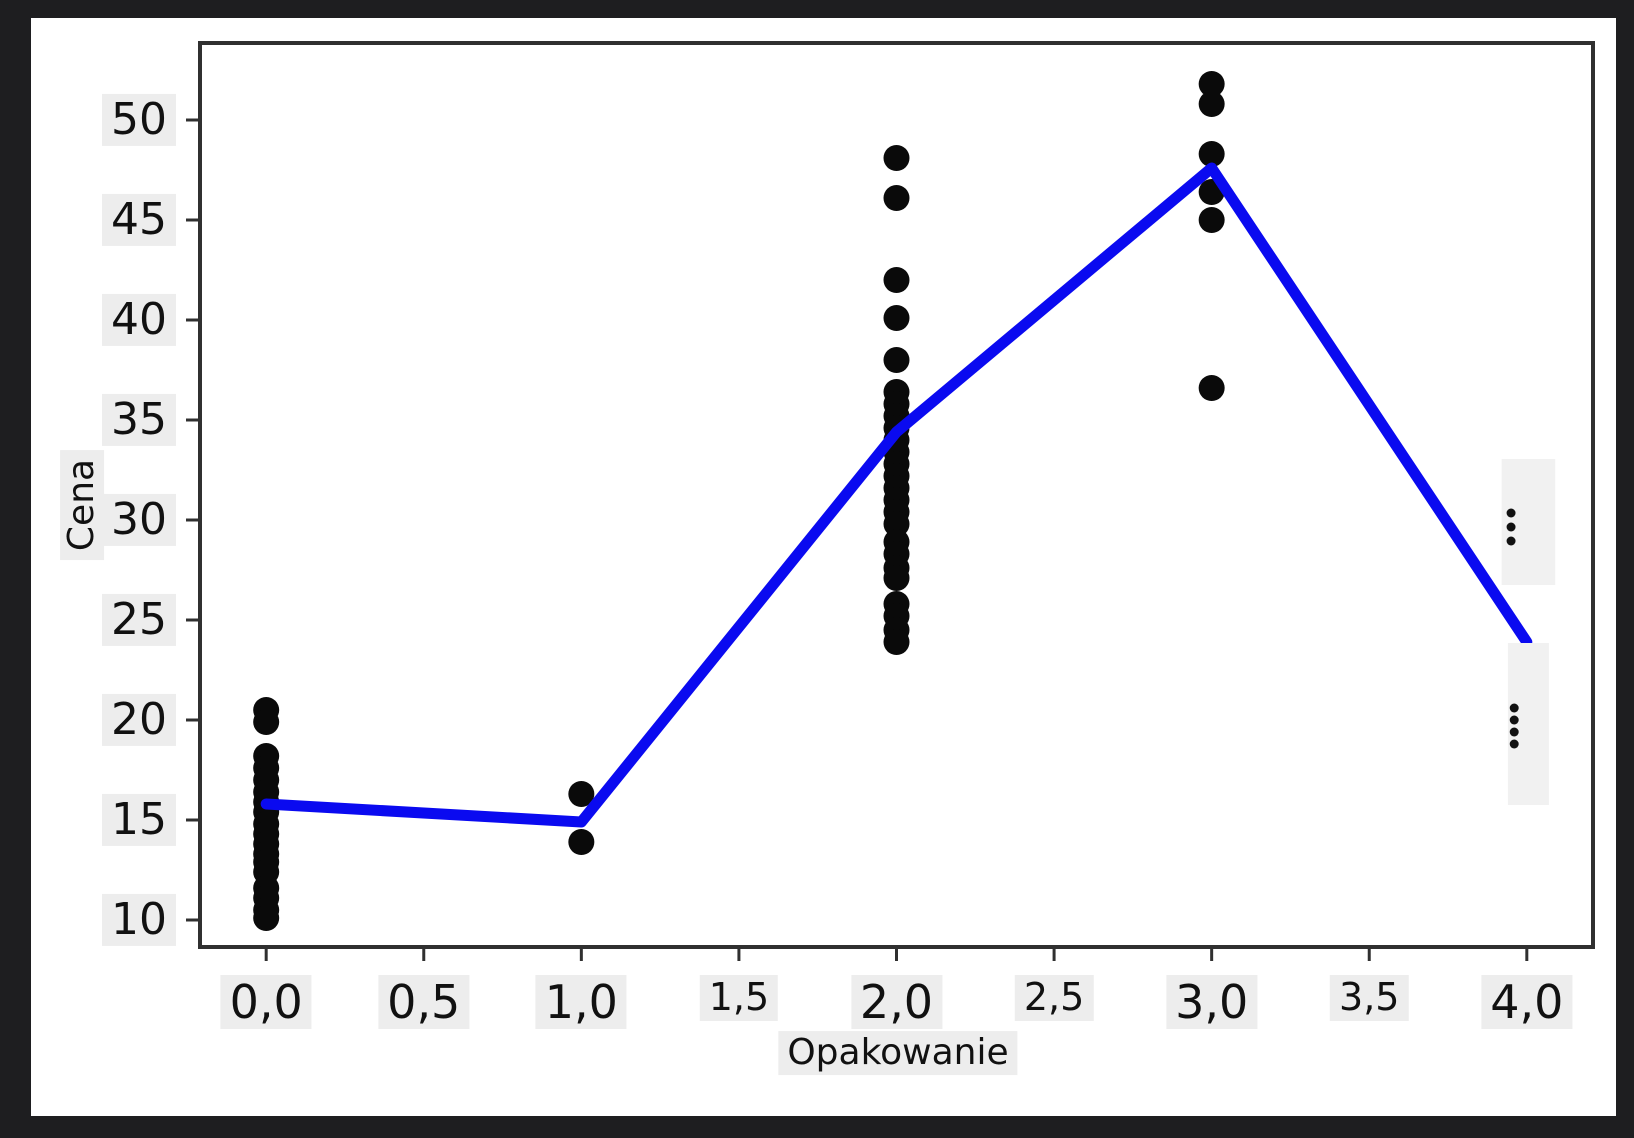 This screenshot has height=1138, width=1634. I want to click on y-tick-label: 25, so click(139, 620).